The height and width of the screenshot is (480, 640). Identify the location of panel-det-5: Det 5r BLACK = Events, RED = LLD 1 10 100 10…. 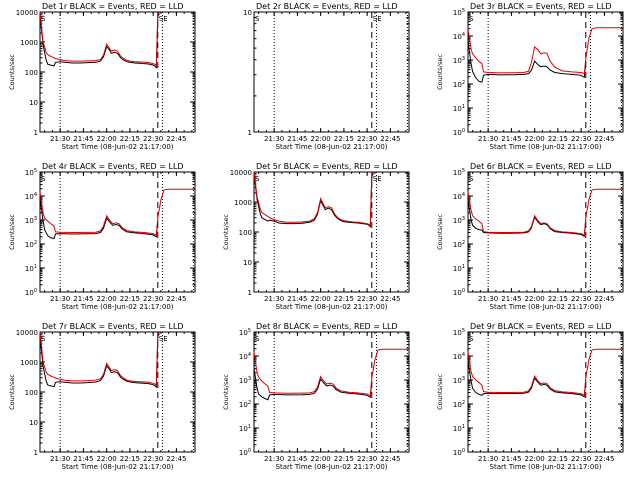
(316, 236).